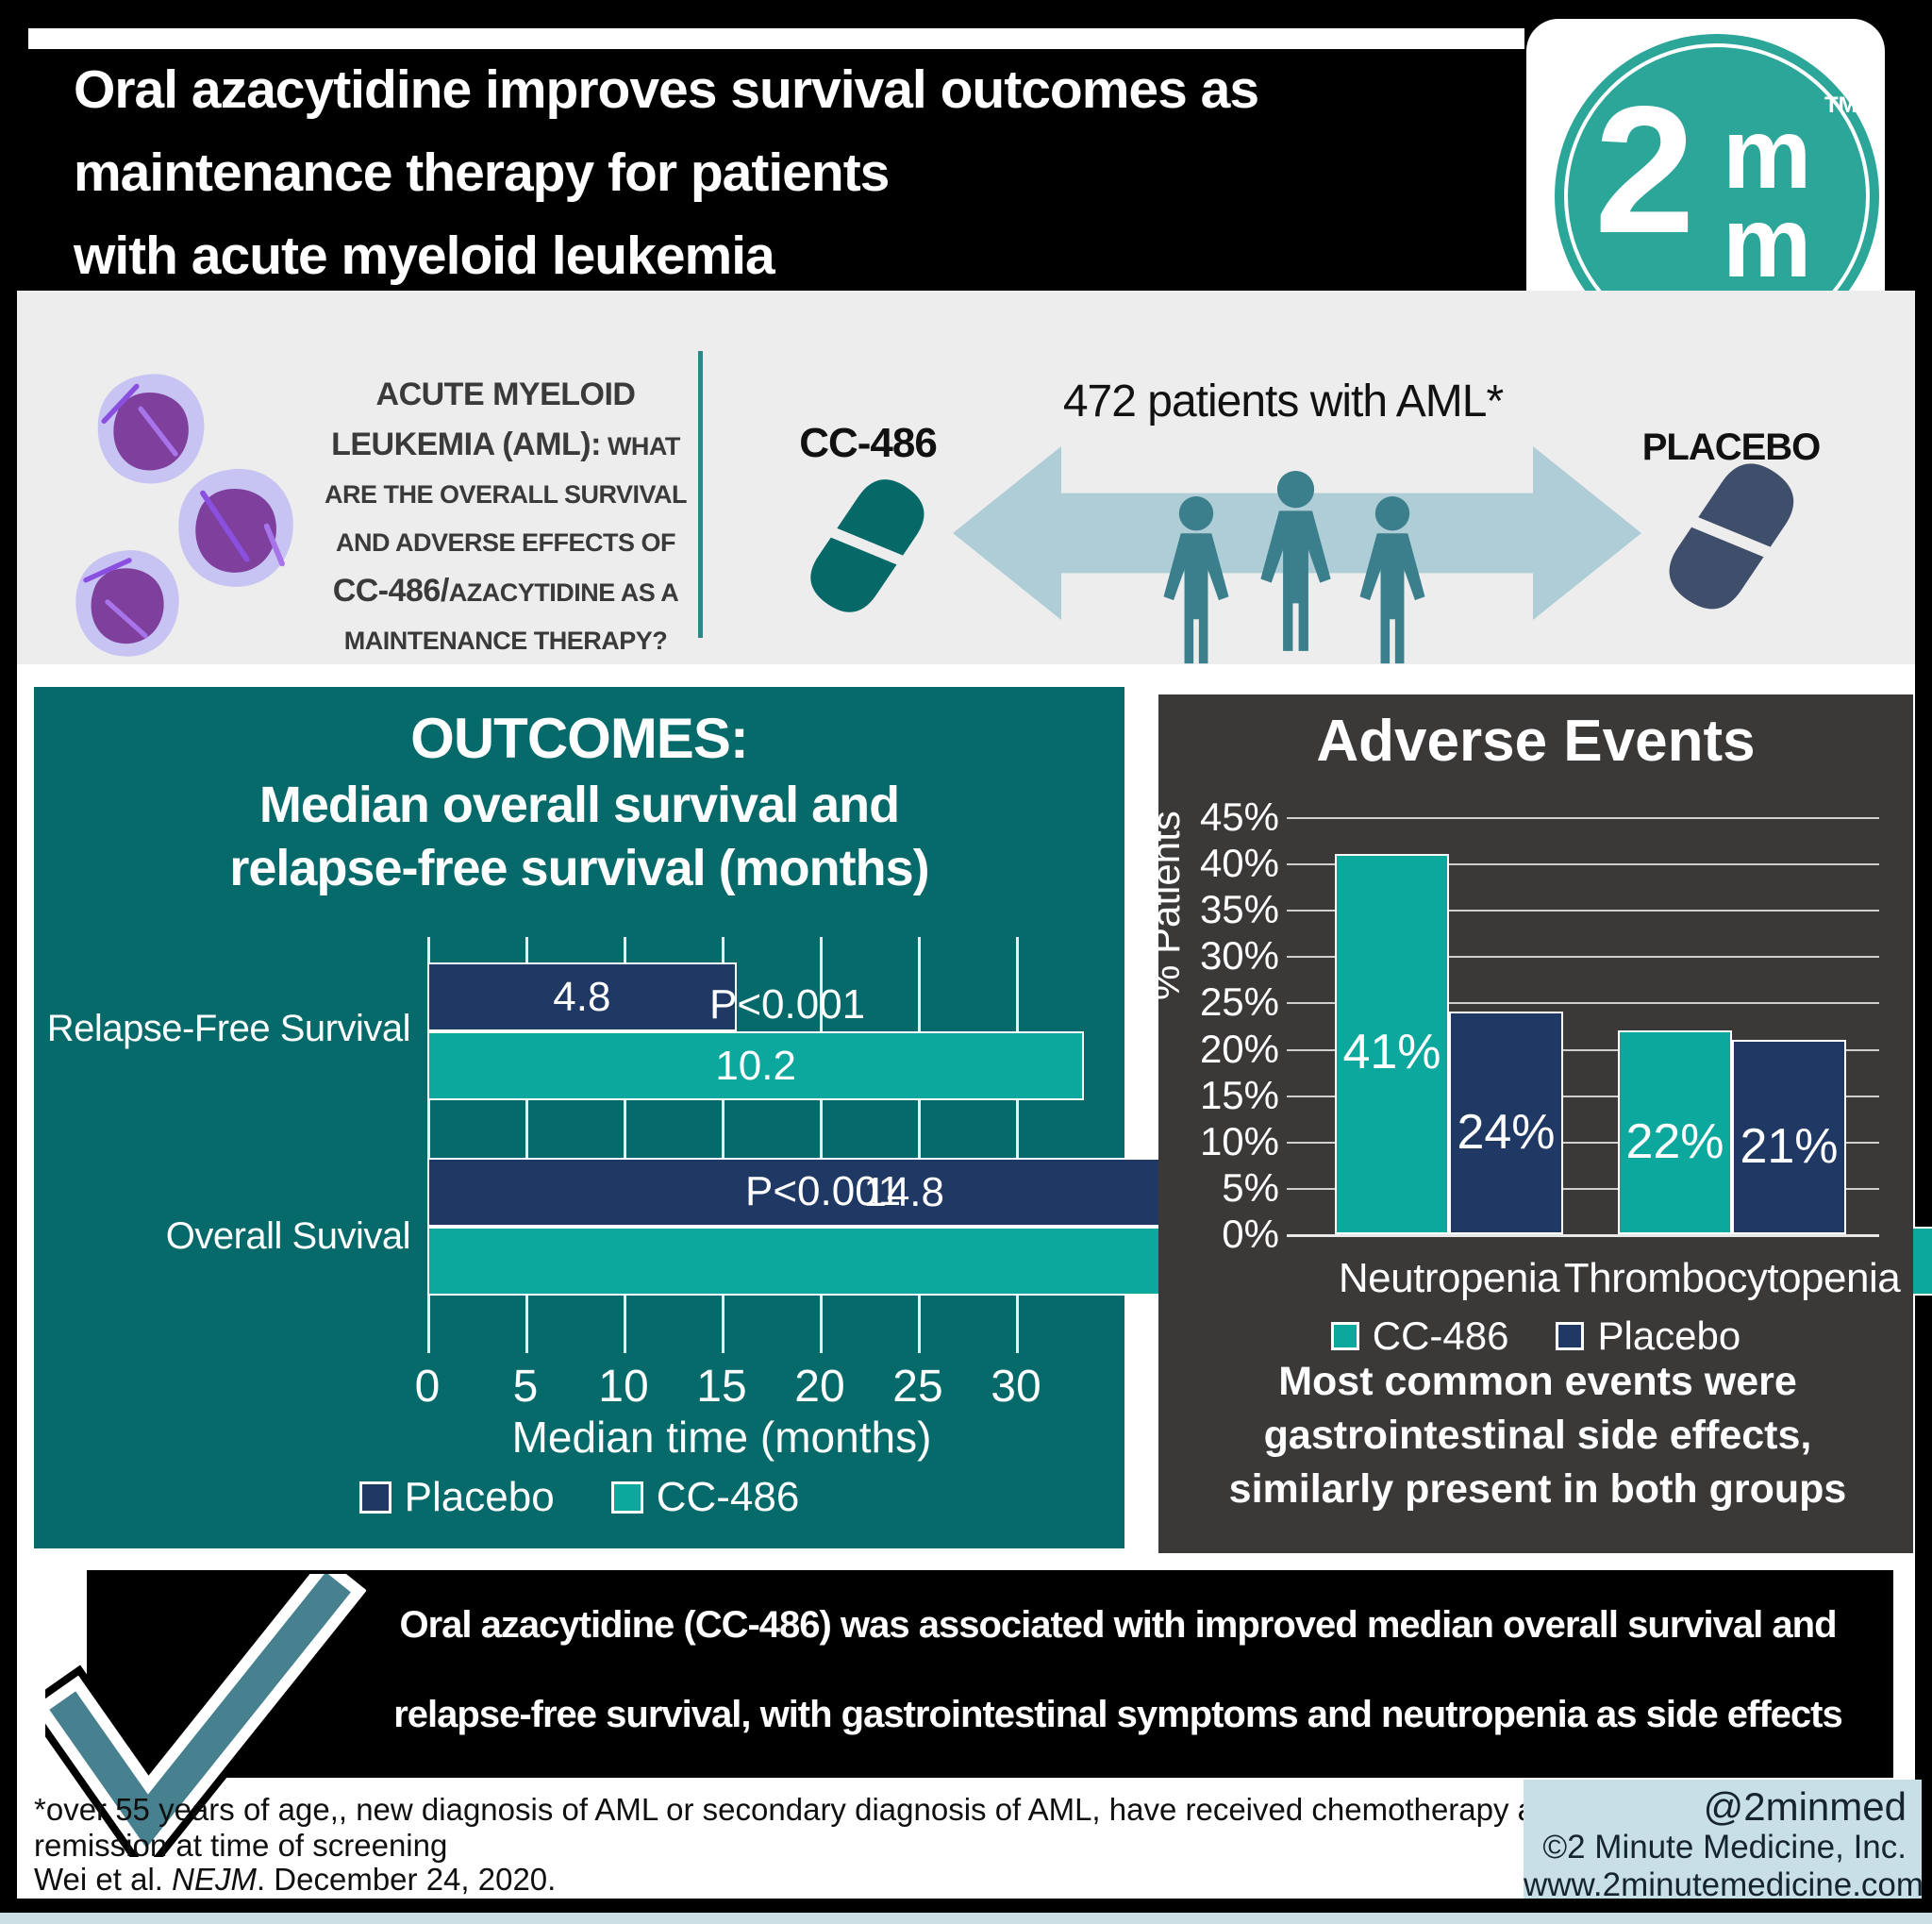 Image resolution: width=1932 pixels, height=1924 pixels. I want to click on bar-value-label: 22%, so click(1674, 1141).